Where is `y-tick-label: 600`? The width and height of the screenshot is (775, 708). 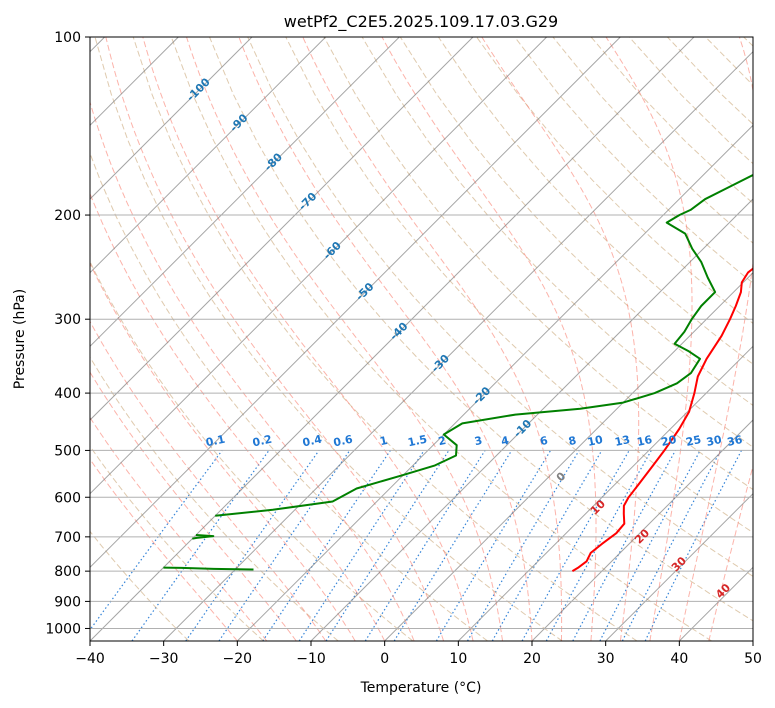 y-tick-label: 600 is located at coordinates (67, 498).